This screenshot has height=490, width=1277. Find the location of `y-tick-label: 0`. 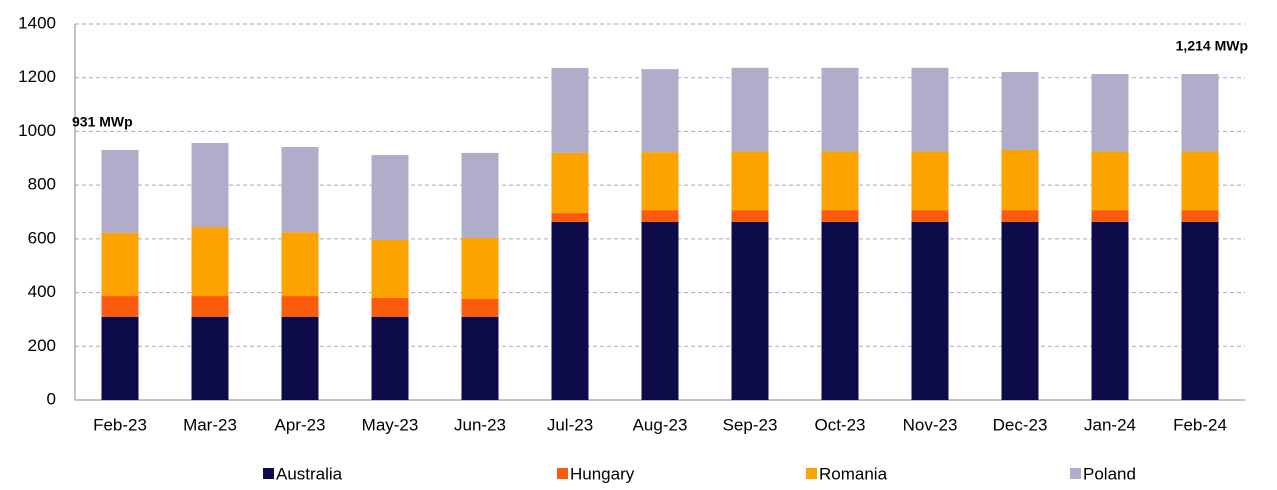

y-tick-label: 0 is located at coordinates (51, 398).